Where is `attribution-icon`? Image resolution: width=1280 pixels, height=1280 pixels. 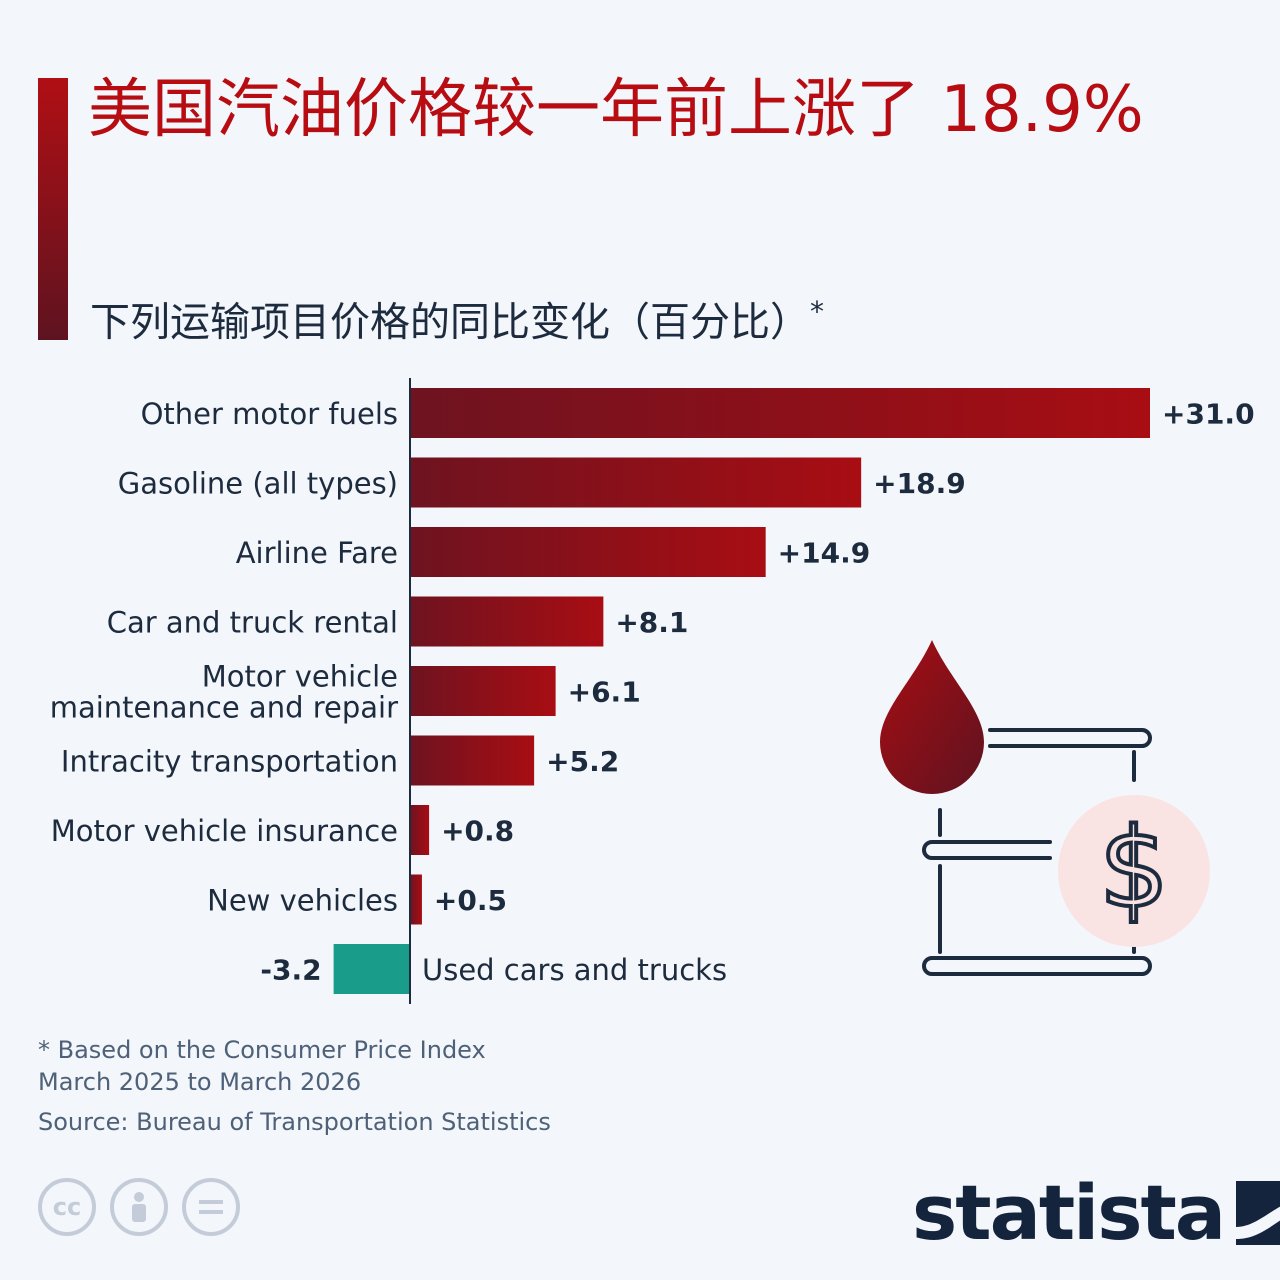 attribution-icon is located at coordinates (139, 1207).